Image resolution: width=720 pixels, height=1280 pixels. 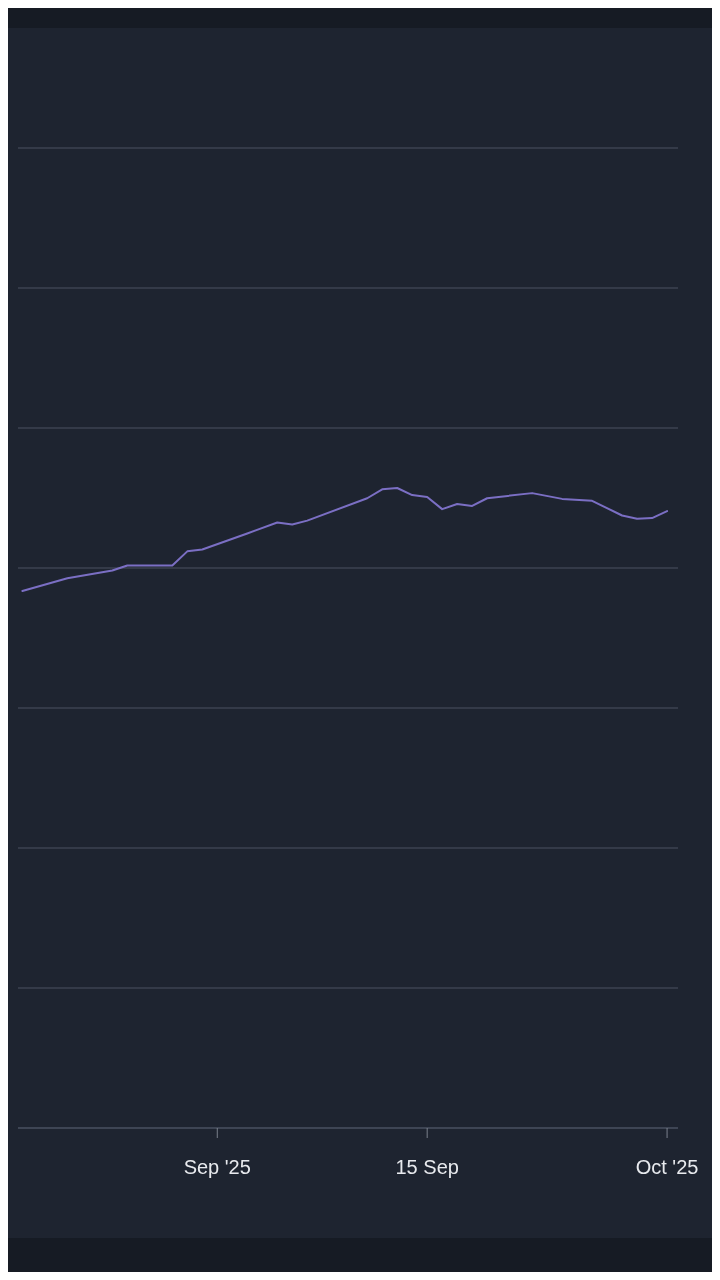 I want to click on x-tick-label: 15 Sep, so click(x=427, y=1167).